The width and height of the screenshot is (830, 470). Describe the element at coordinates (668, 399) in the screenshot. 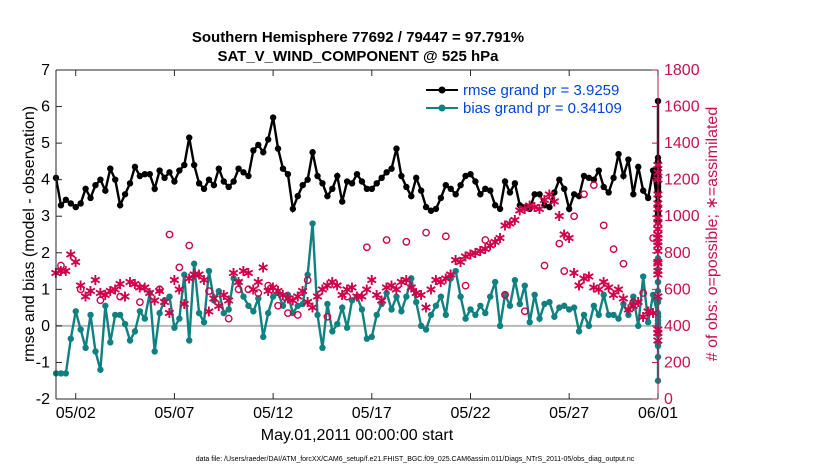

I see `y-tick-label-right: 0` at that location.